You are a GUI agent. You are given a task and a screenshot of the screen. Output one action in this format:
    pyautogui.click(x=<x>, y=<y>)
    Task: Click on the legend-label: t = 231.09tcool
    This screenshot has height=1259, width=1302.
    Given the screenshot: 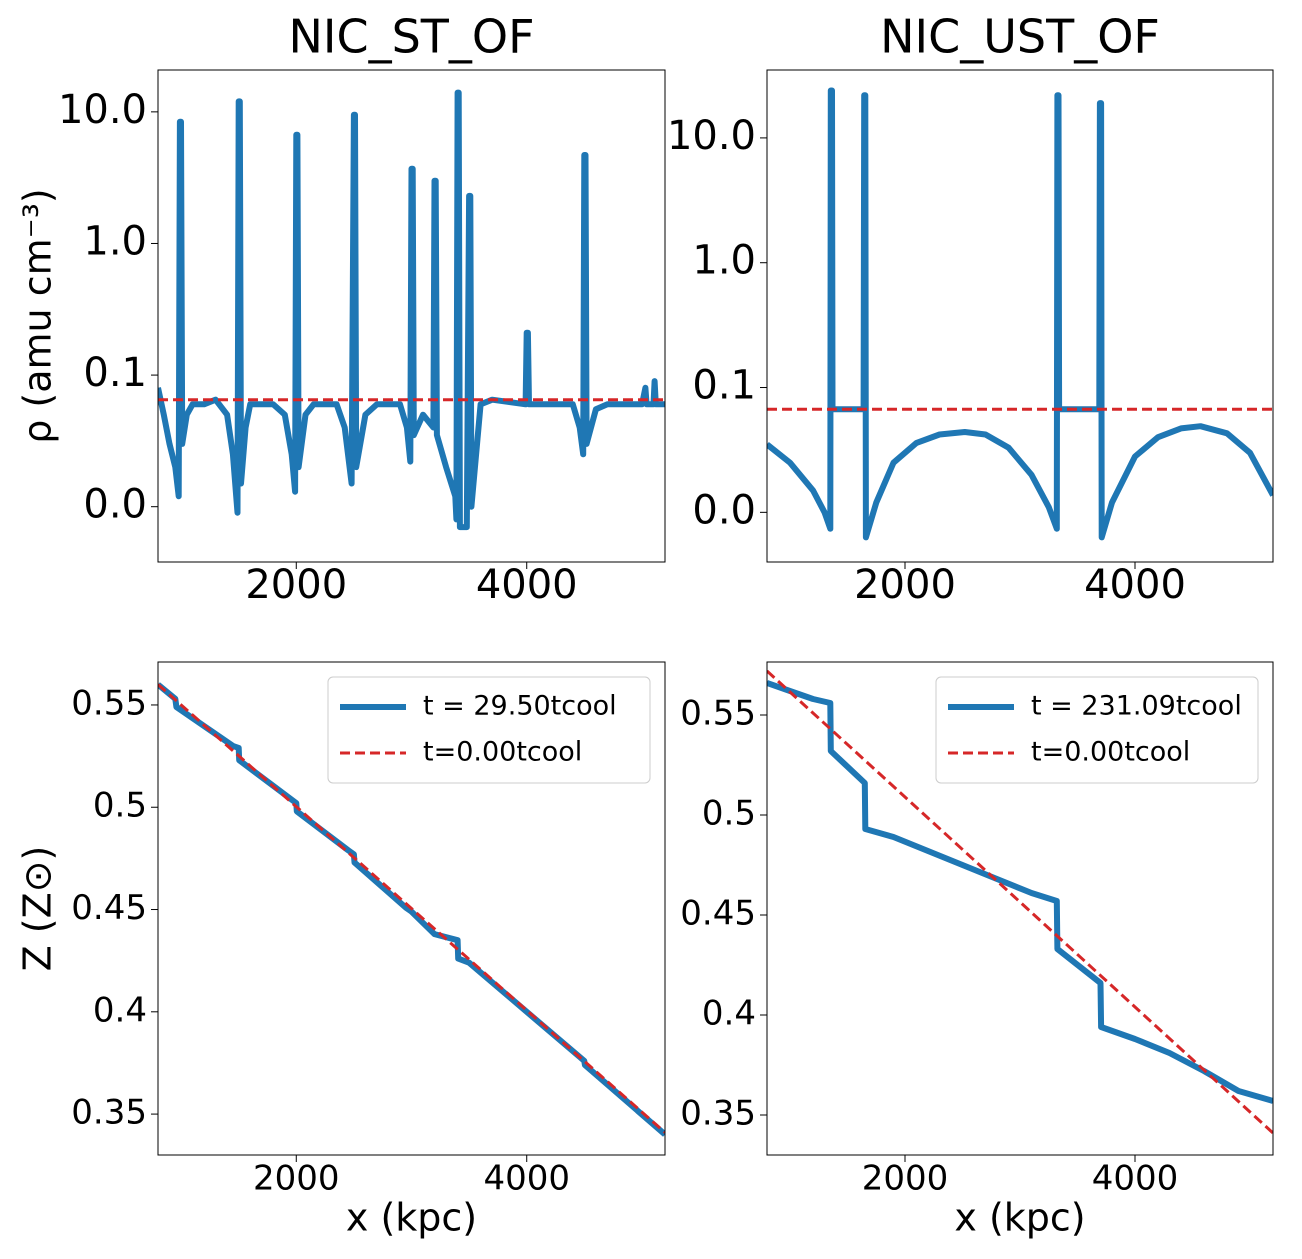 What is the action you would take?
    pyautogui.click(x=1136, y=706)
    